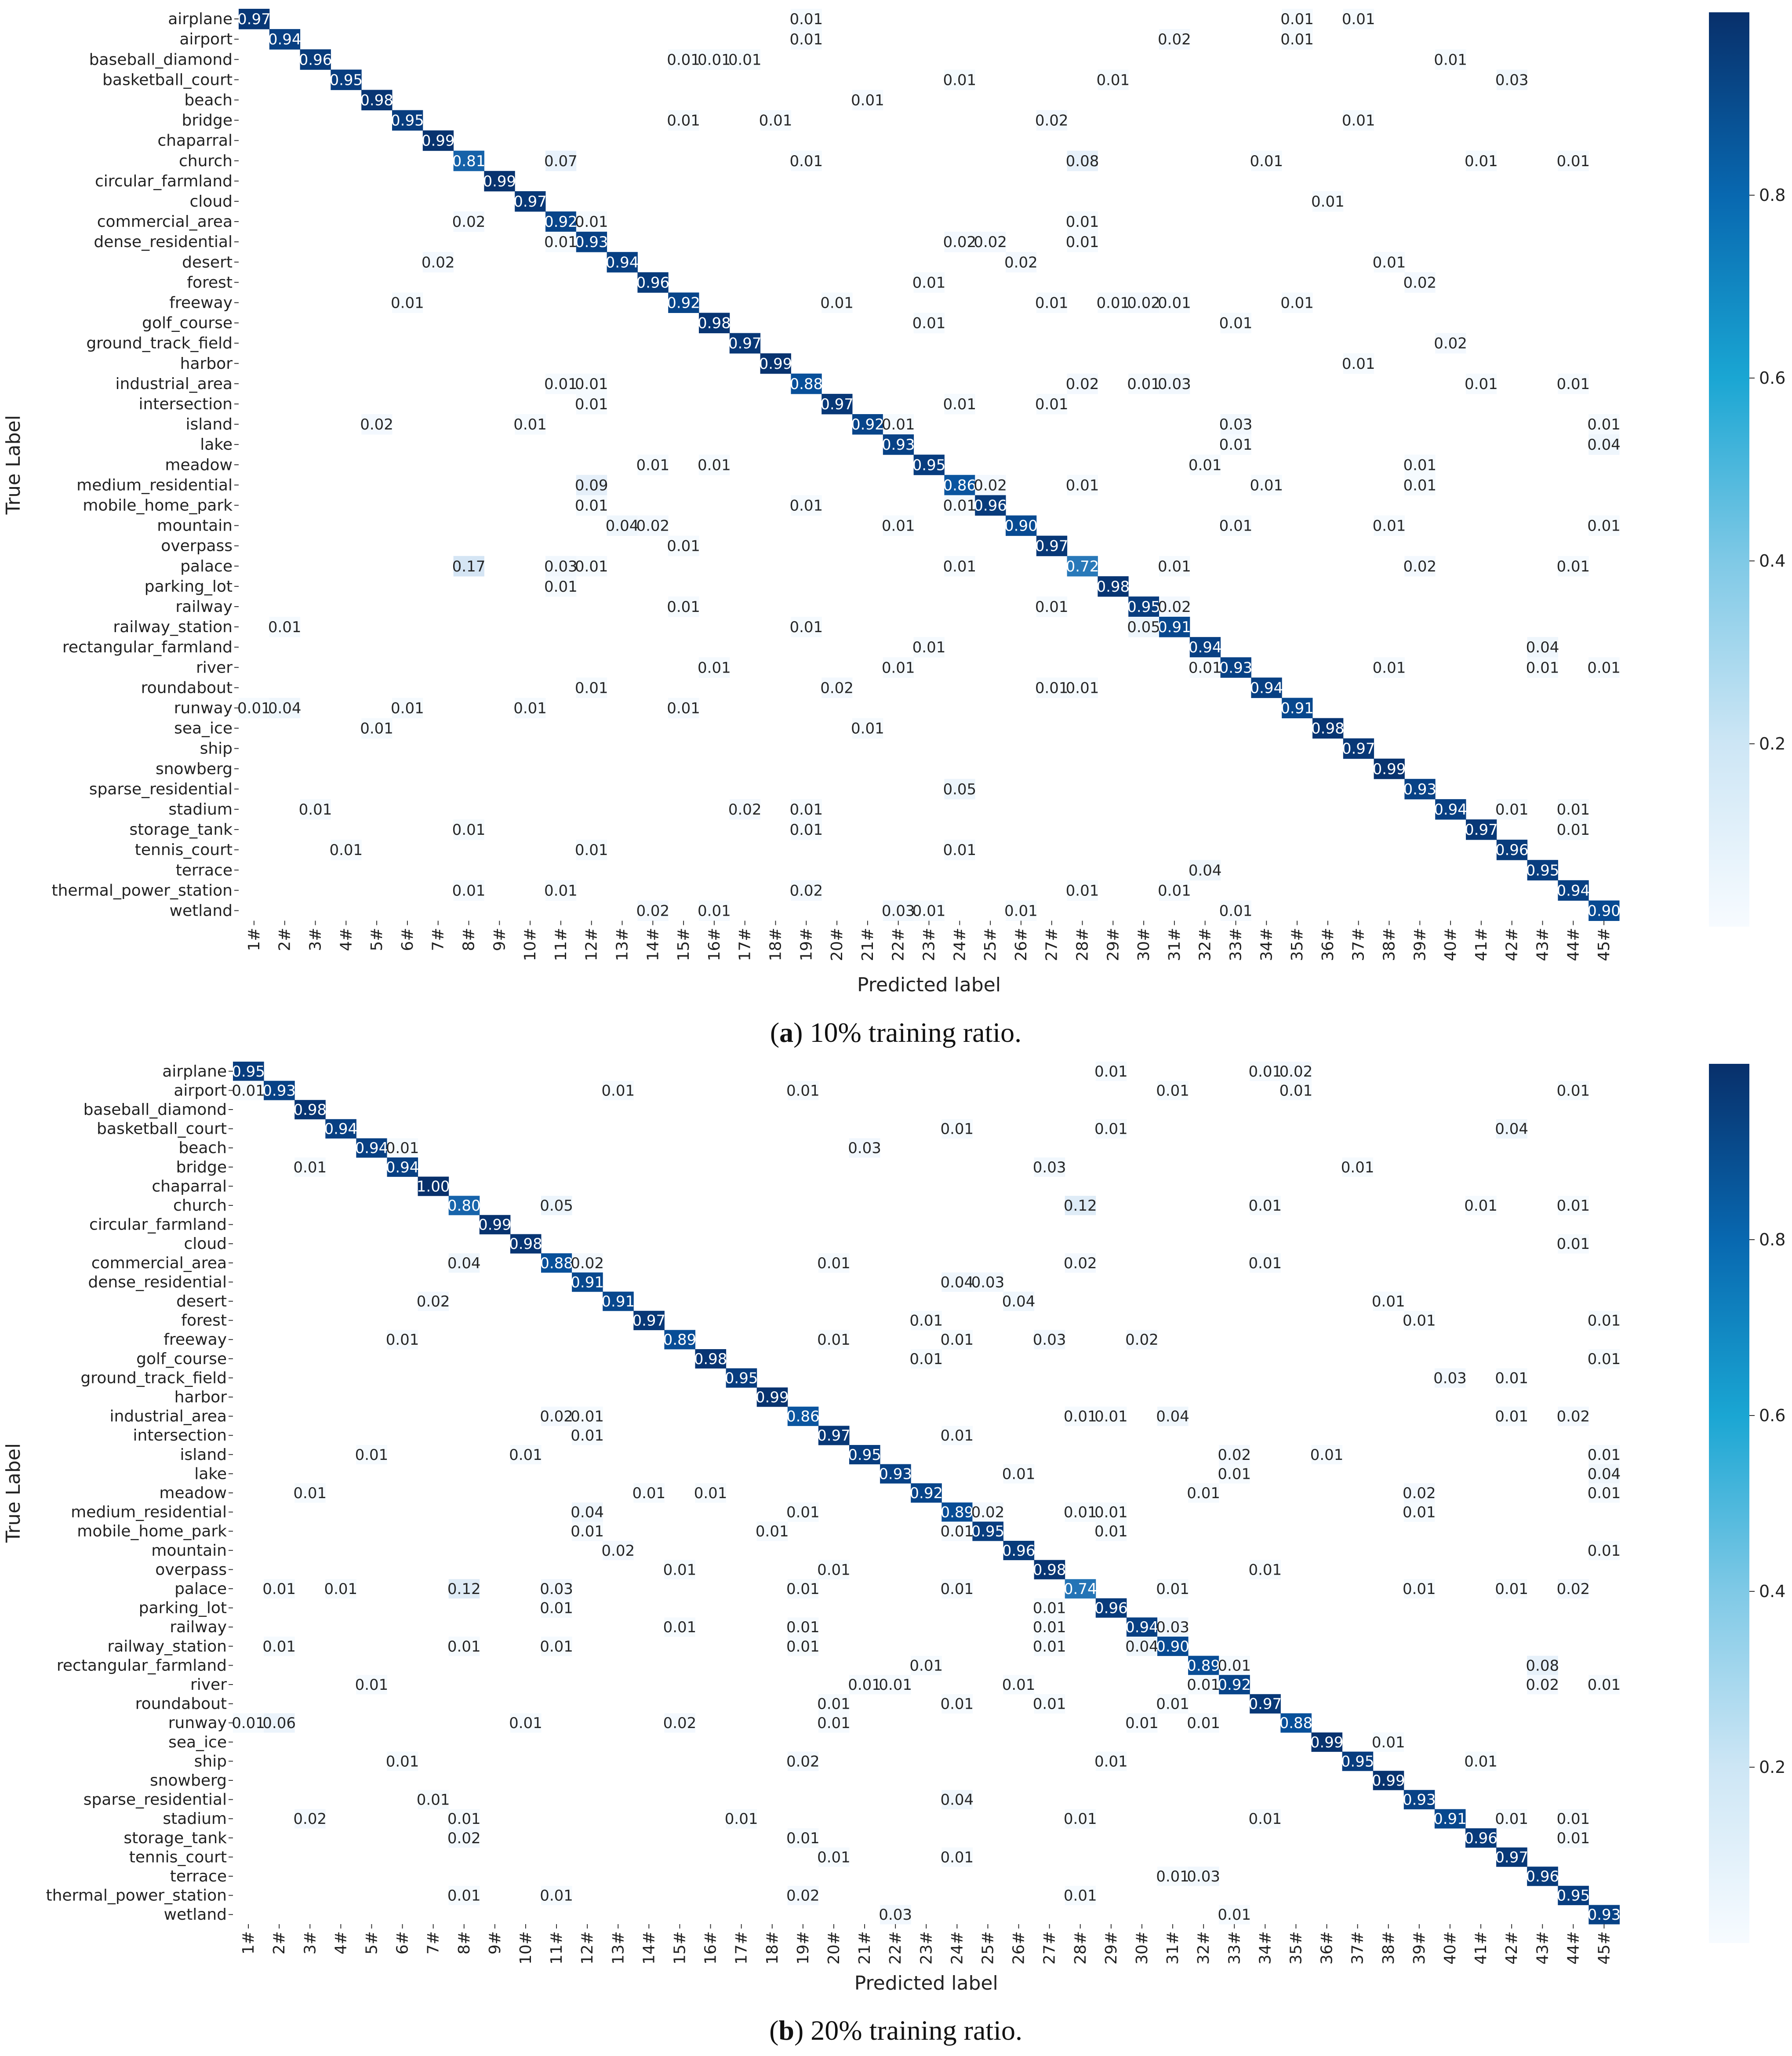 This screenshot has width=1792, height=2056. I want to click on cell-value-label: 0.09, so click(591, 485).